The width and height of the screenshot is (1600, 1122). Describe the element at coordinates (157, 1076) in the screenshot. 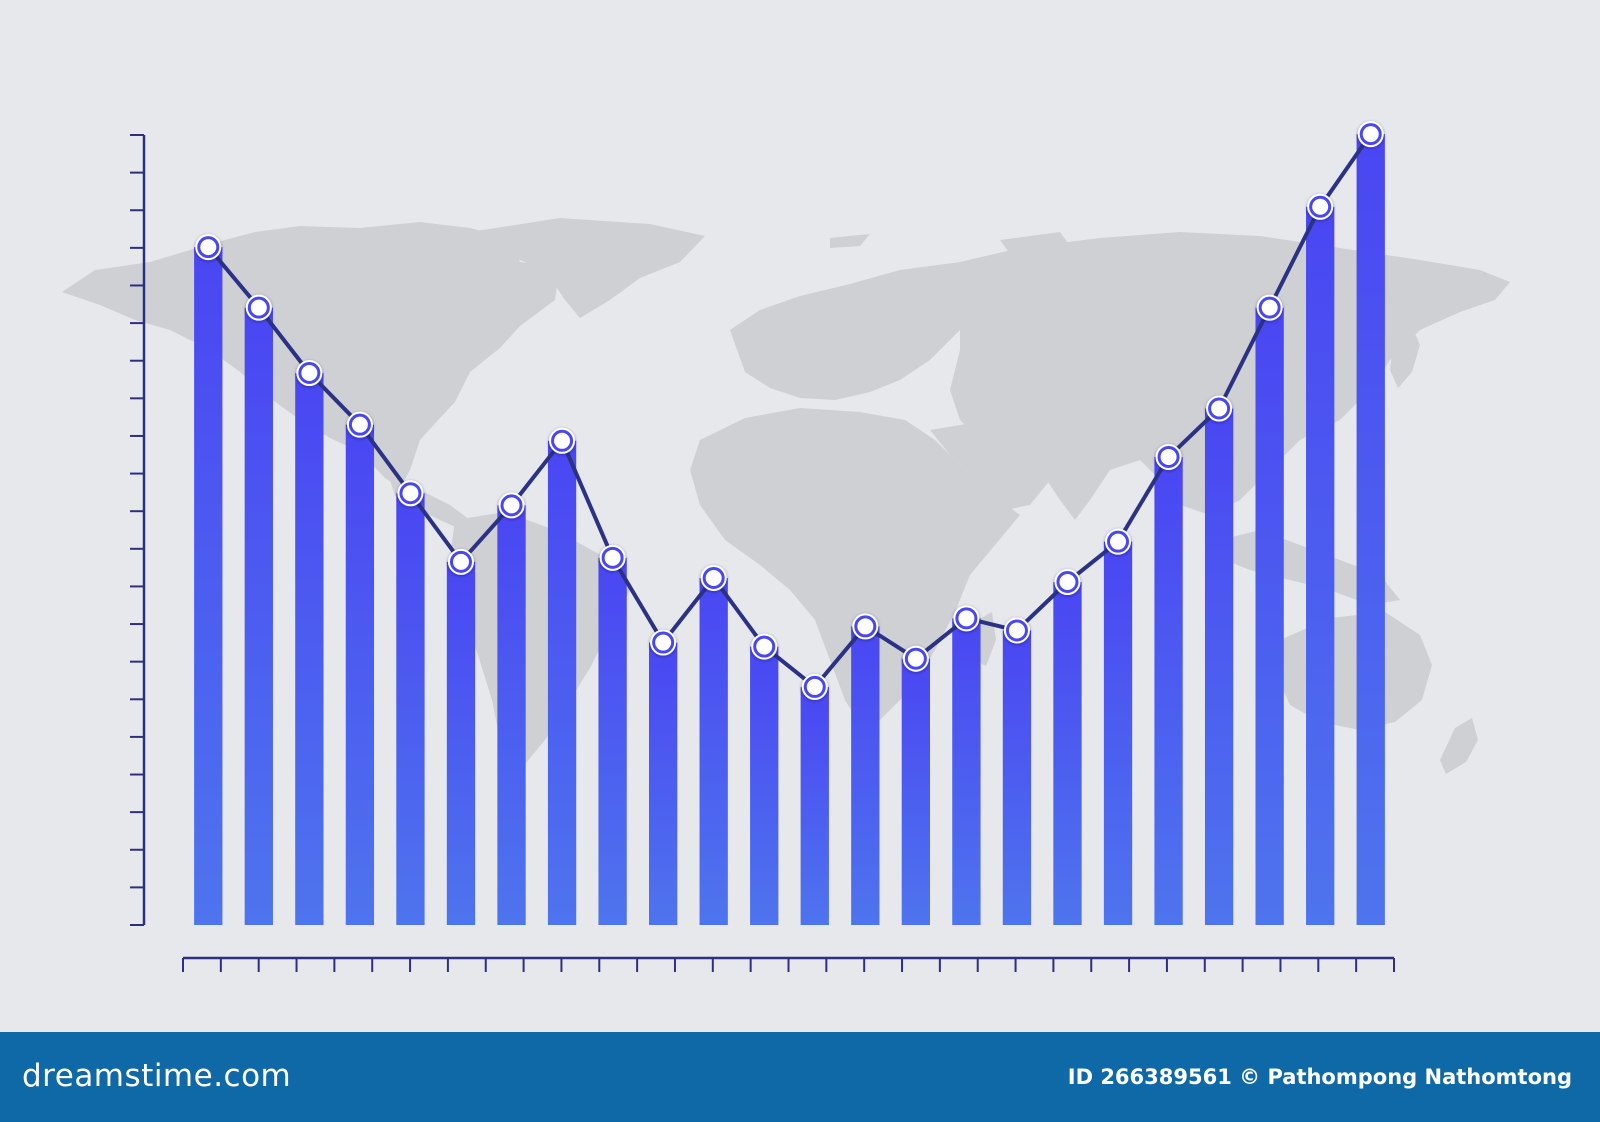

I see `footer-logo: dreamstime.com` at that location.